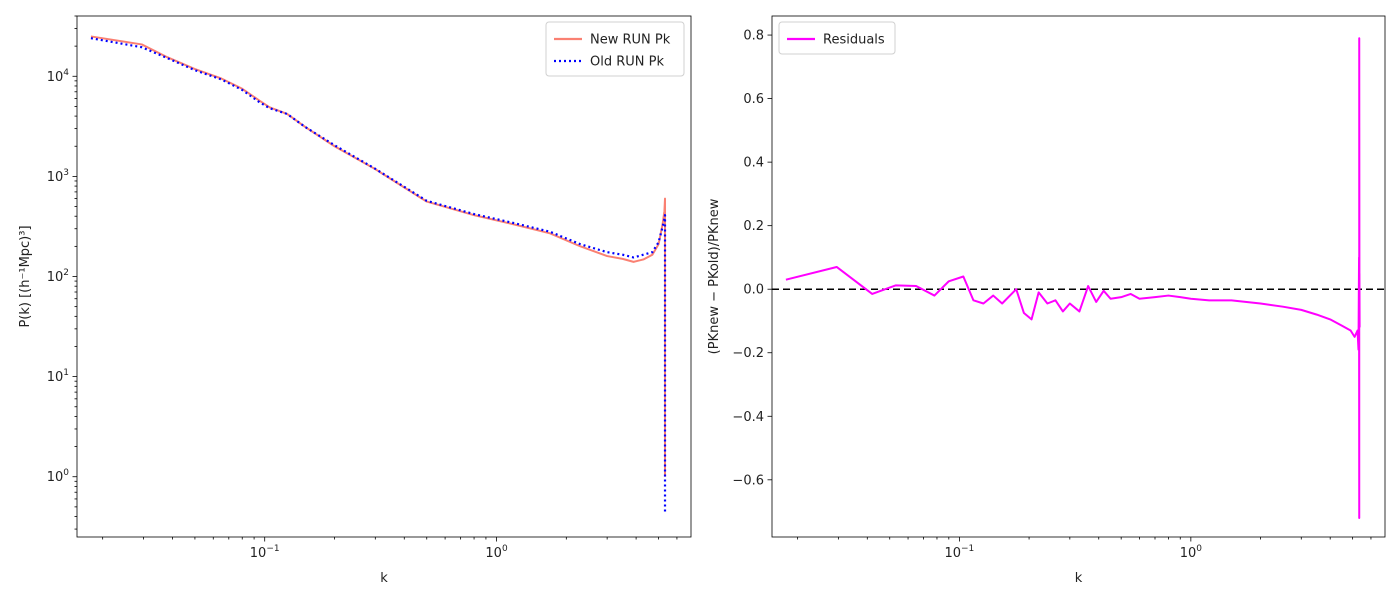  I want to click on y-tick-label: 10², so click(58, 276).